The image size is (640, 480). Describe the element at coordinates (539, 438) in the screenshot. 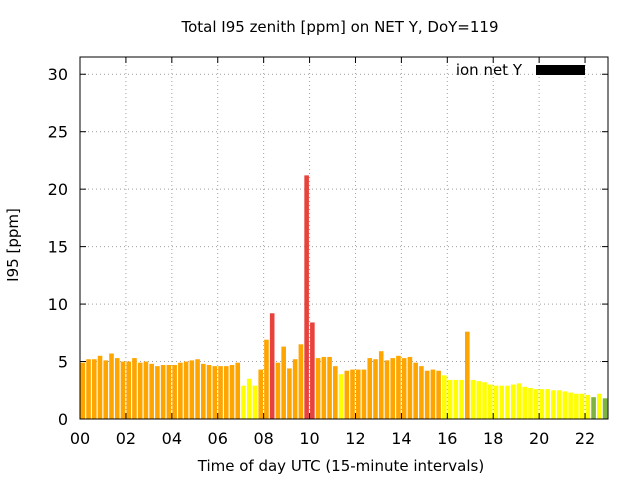

I see `x-tick-label: 20` at that location.